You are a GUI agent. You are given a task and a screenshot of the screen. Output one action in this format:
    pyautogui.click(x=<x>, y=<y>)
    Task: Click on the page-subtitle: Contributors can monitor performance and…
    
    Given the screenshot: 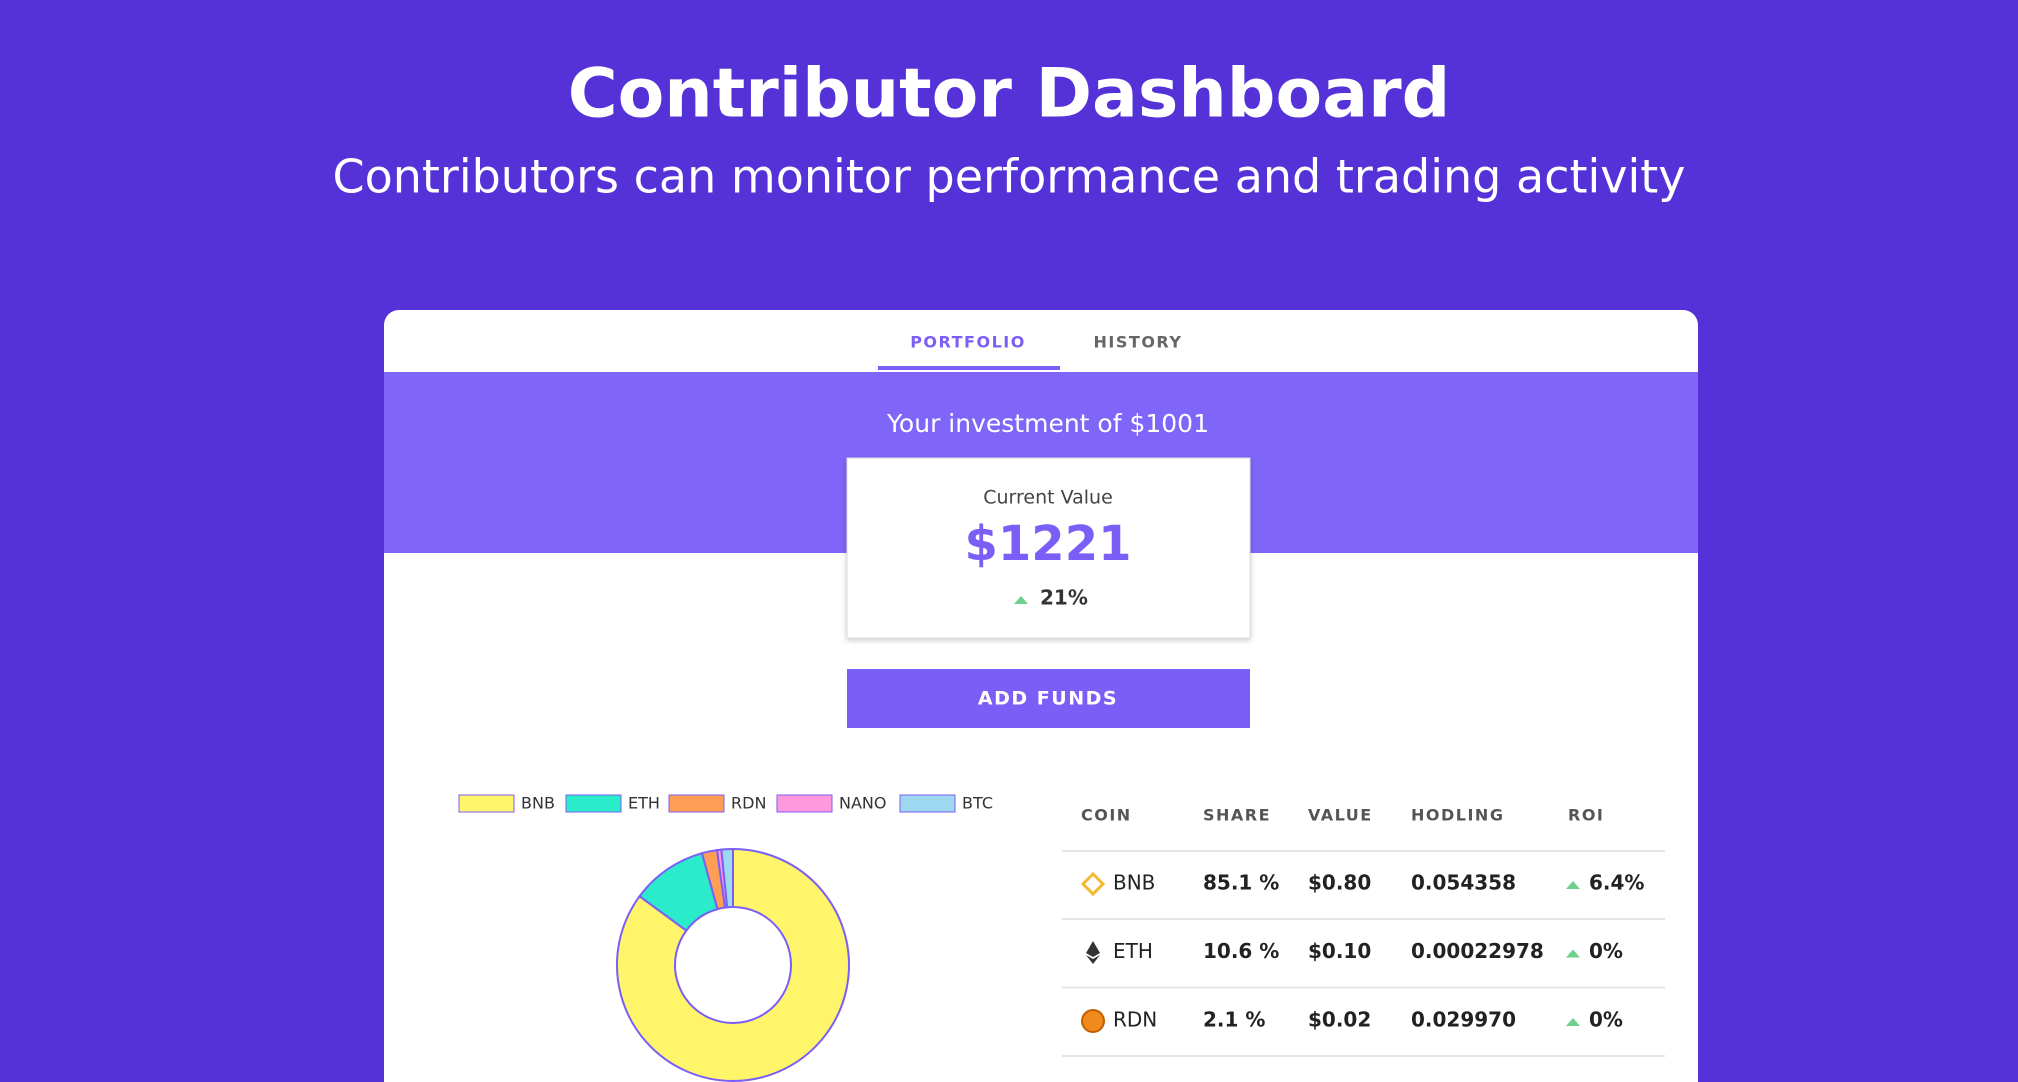 What is the action you would take?
    pyautogui.click(x=1008, y=177)
    